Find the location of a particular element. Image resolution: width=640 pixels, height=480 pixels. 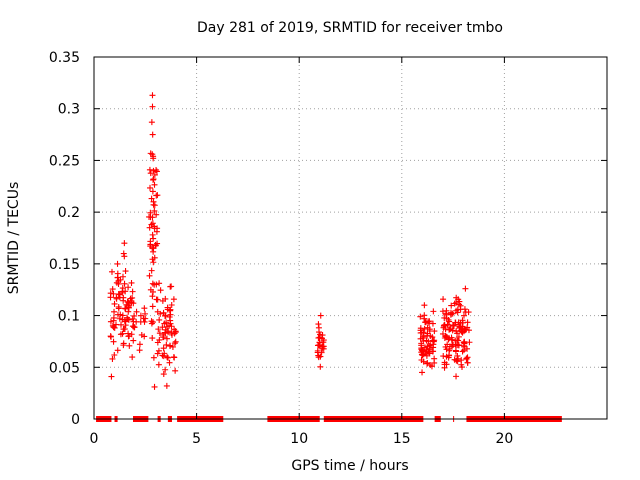

y-tick-label: 0.05 is located at coordinates (64, 368).